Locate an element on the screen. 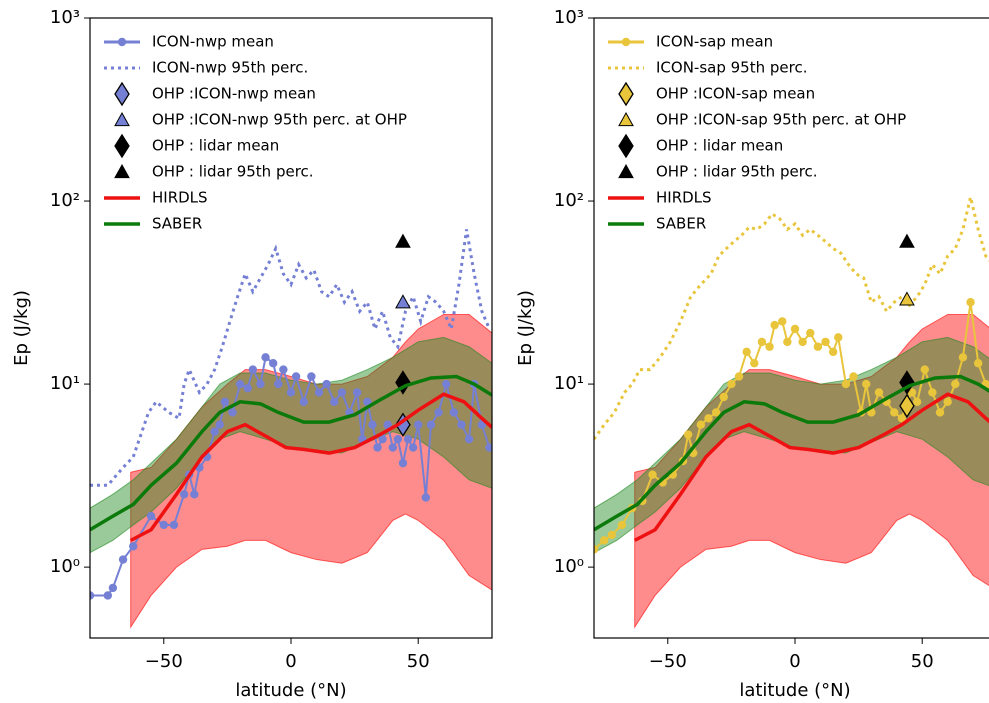 Image resolution: width=989 pixels, height=703 pixels. legend-label: OHP :ICON-sap 95th perc. at OHP is located at coordinates (781, 120).